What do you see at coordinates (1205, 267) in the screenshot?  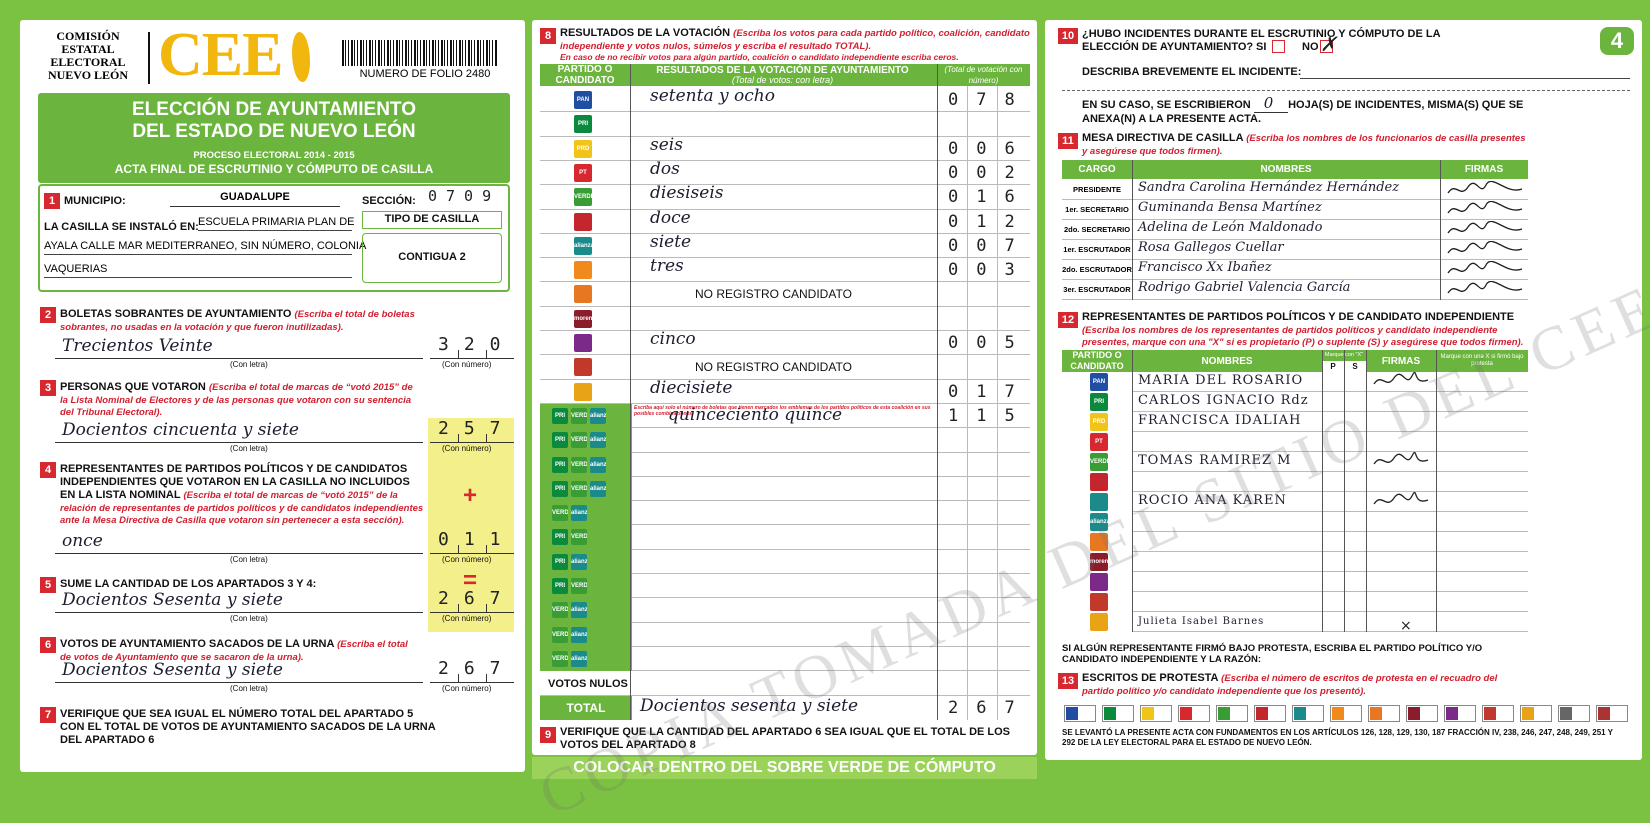 I see `official-name: Francisco Xx Ibañez` at bounding box center [1205, 267].